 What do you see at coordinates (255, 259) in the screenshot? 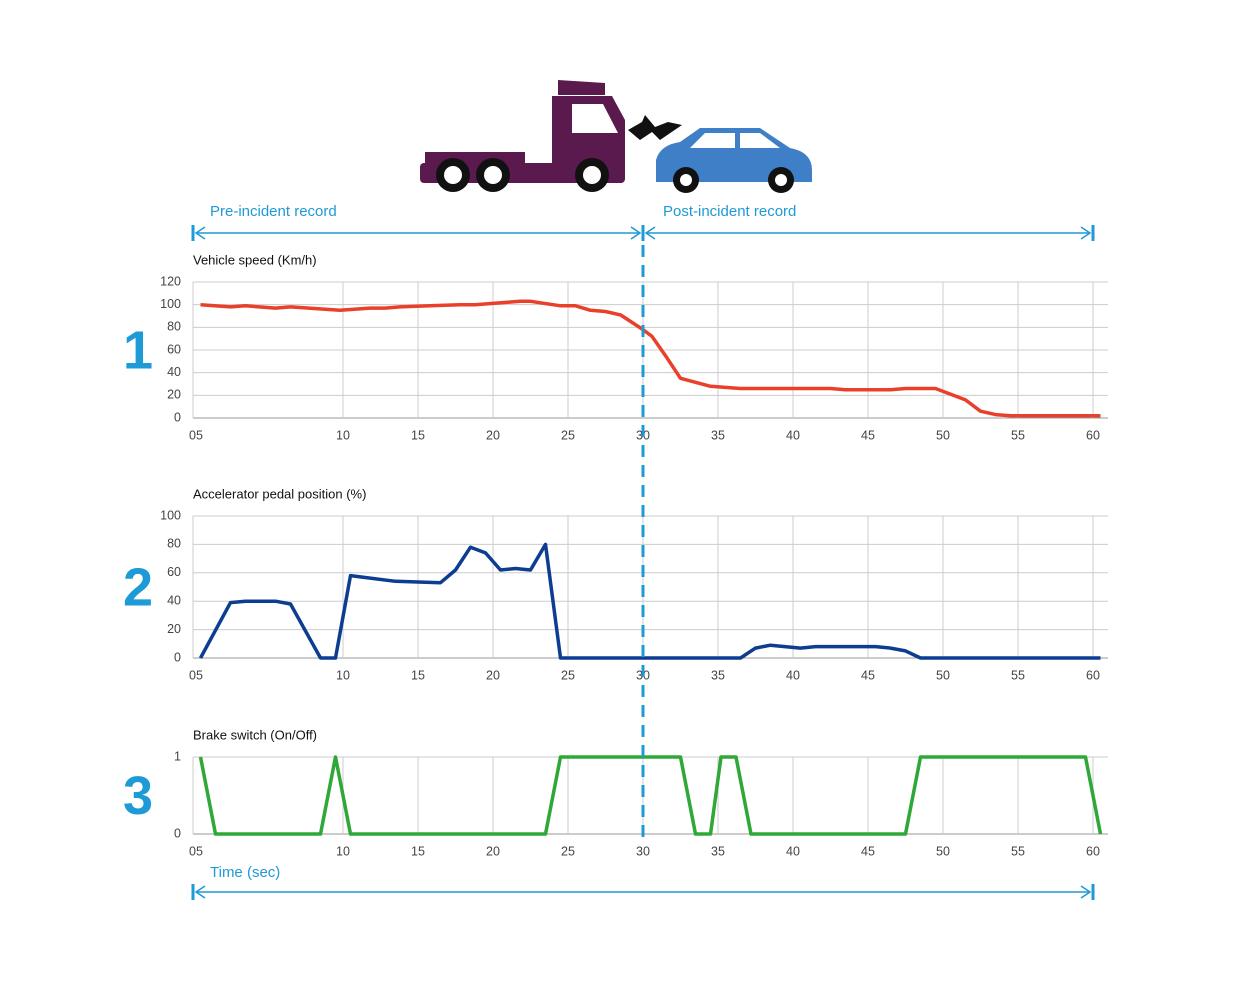
I see `chart-title: Vehicle speed (Km/h)` at bounding box center [255, 259].